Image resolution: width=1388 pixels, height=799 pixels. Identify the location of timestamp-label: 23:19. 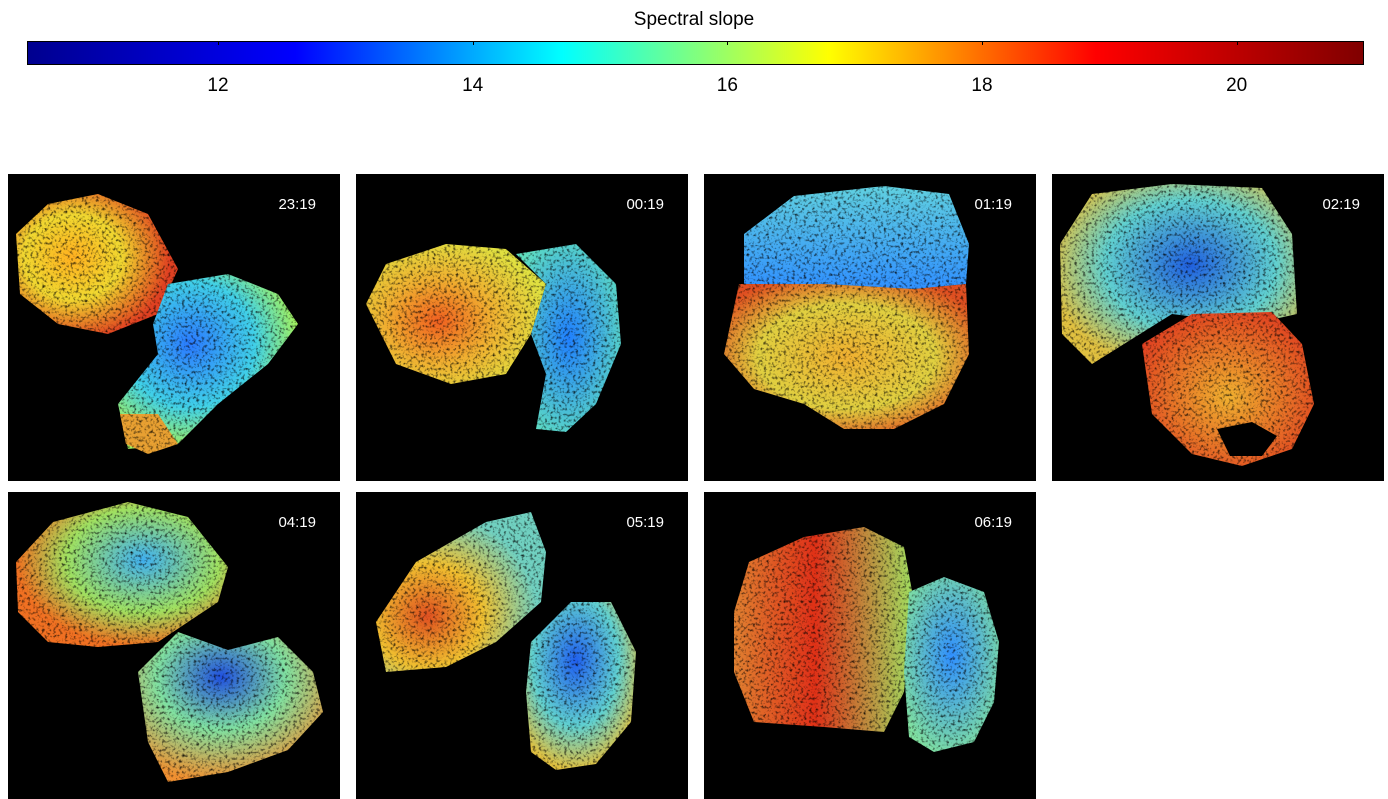
(297, 204).